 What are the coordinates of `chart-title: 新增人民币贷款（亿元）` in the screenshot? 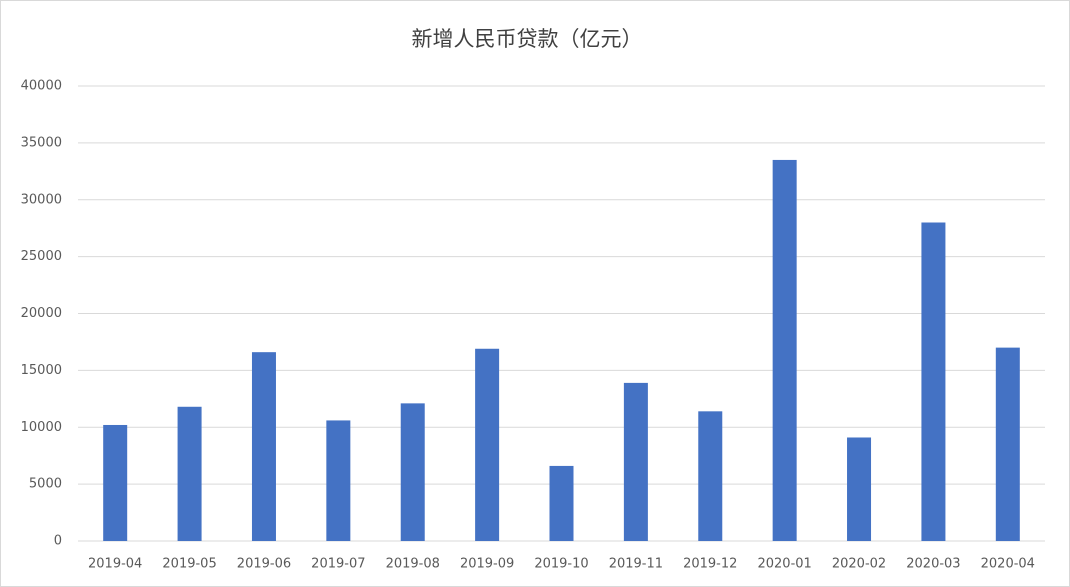 It's located at (527, 39).